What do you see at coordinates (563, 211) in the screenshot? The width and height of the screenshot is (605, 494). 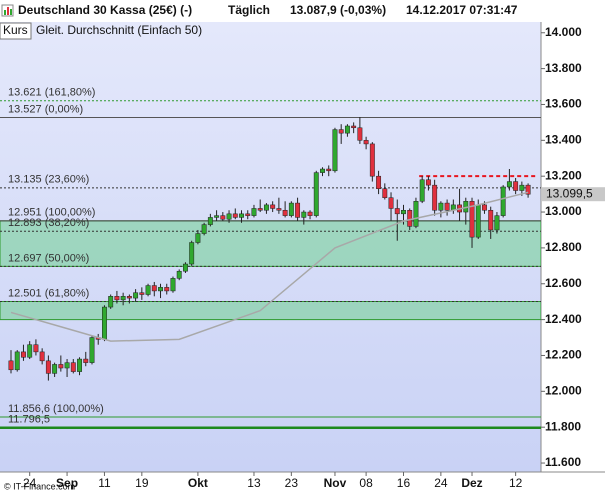 I see `y-tick-label: 13.000` at bounding box center [563, 211].